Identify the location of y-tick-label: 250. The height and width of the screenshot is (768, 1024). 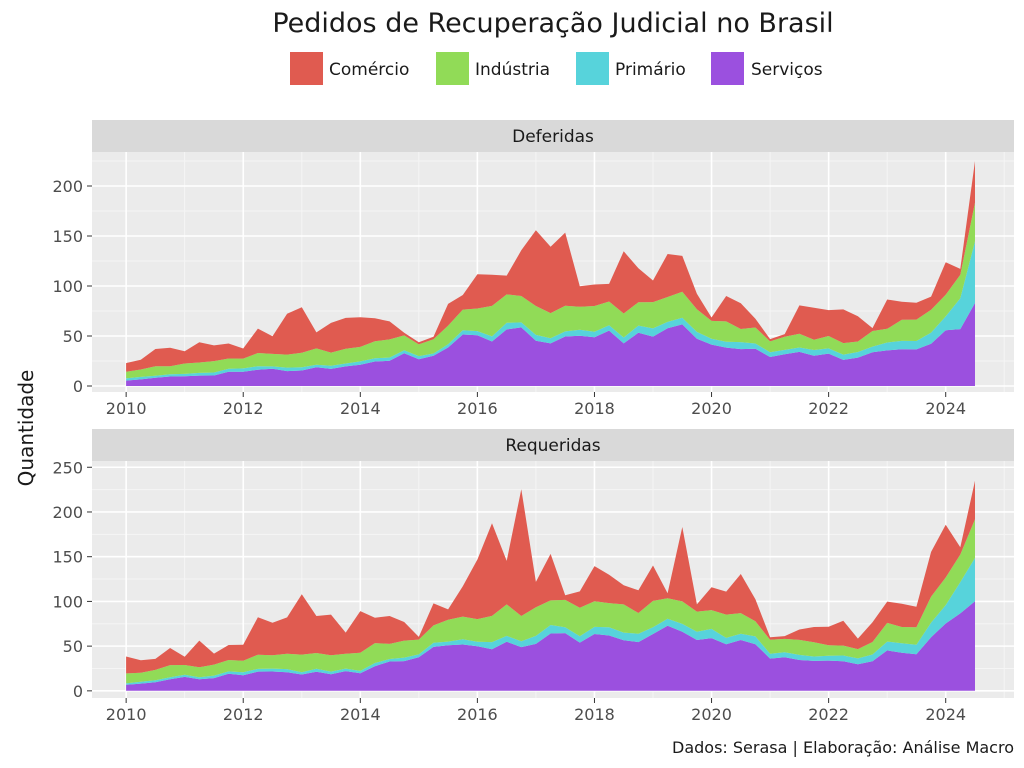
(67, 467).